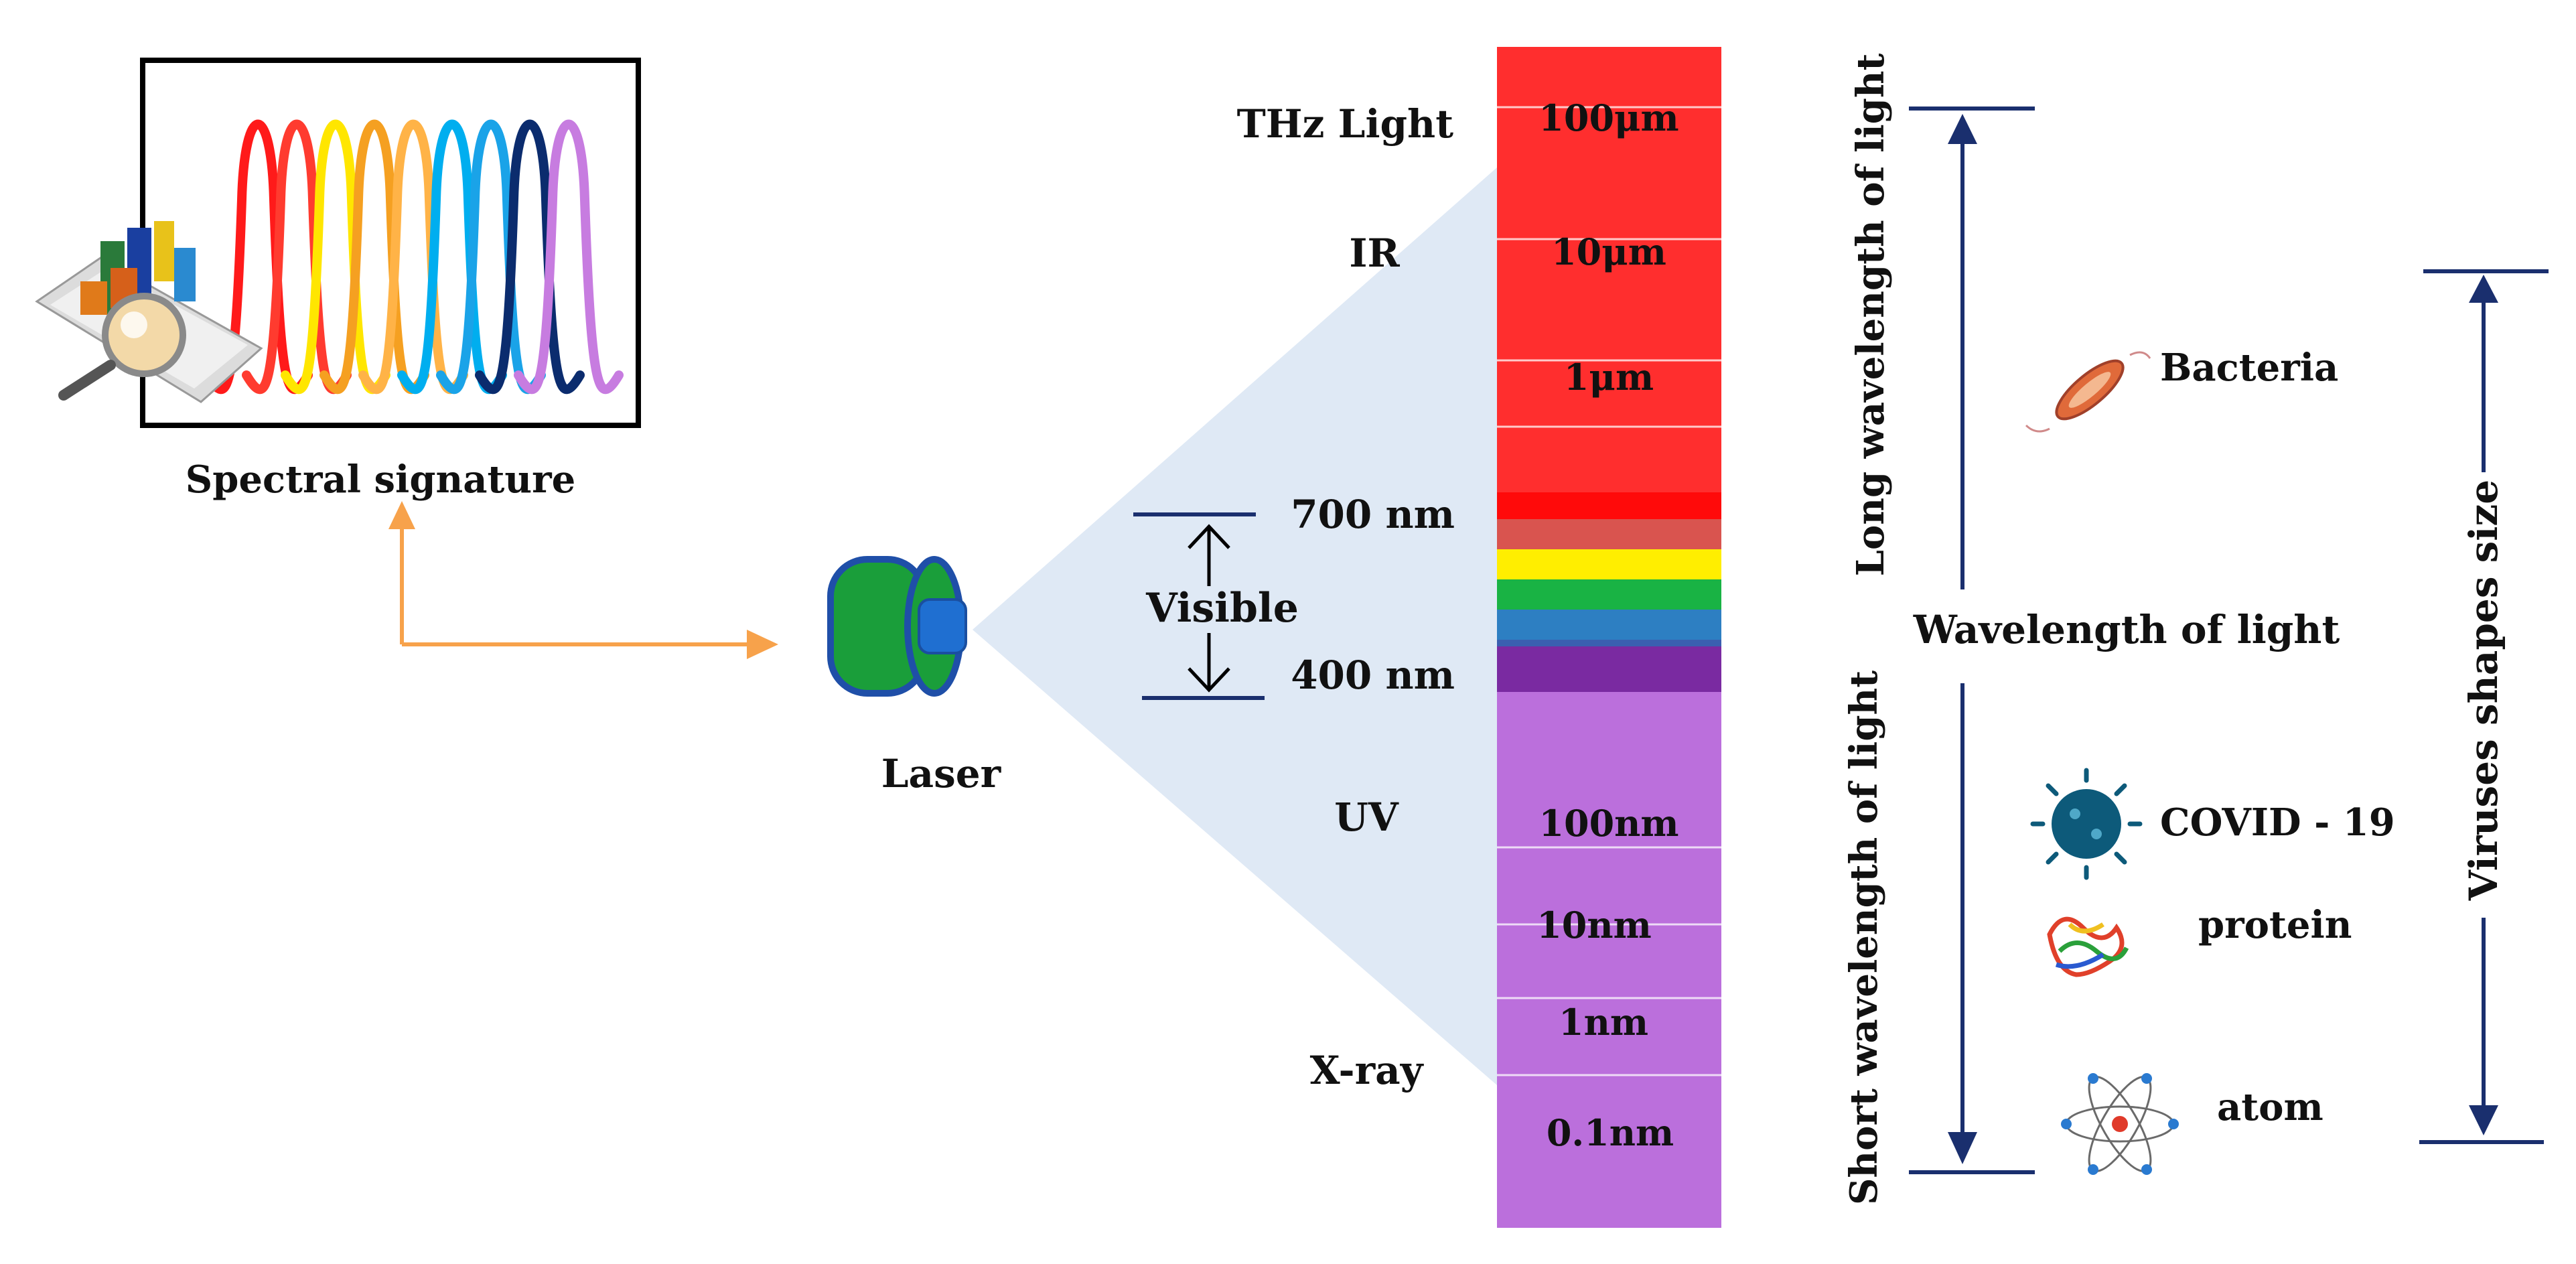 The height and width of the screenshot is (1264, 2576). Describe the element at coordinates (2120, 1124) in the screenshot. I see `atom-icon` at that location.